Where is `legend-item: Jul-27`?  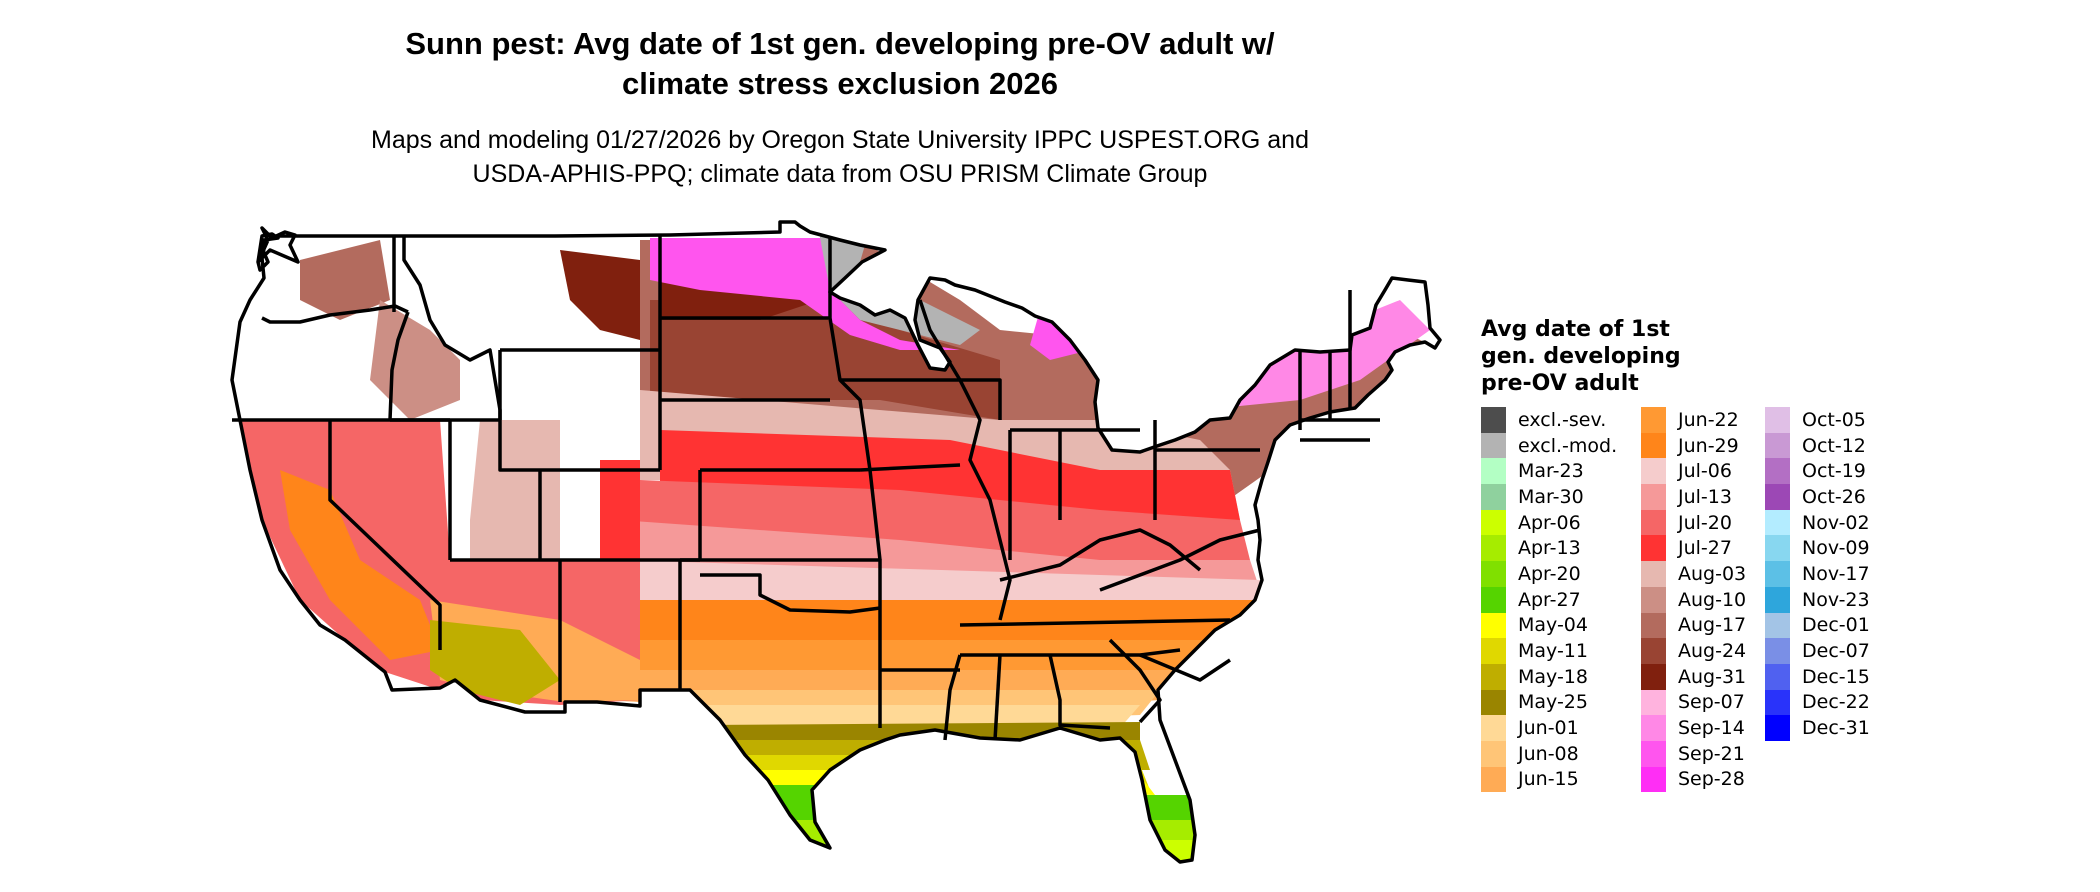
legend-item: Jul-27 is located at coordinates (1693, 548).